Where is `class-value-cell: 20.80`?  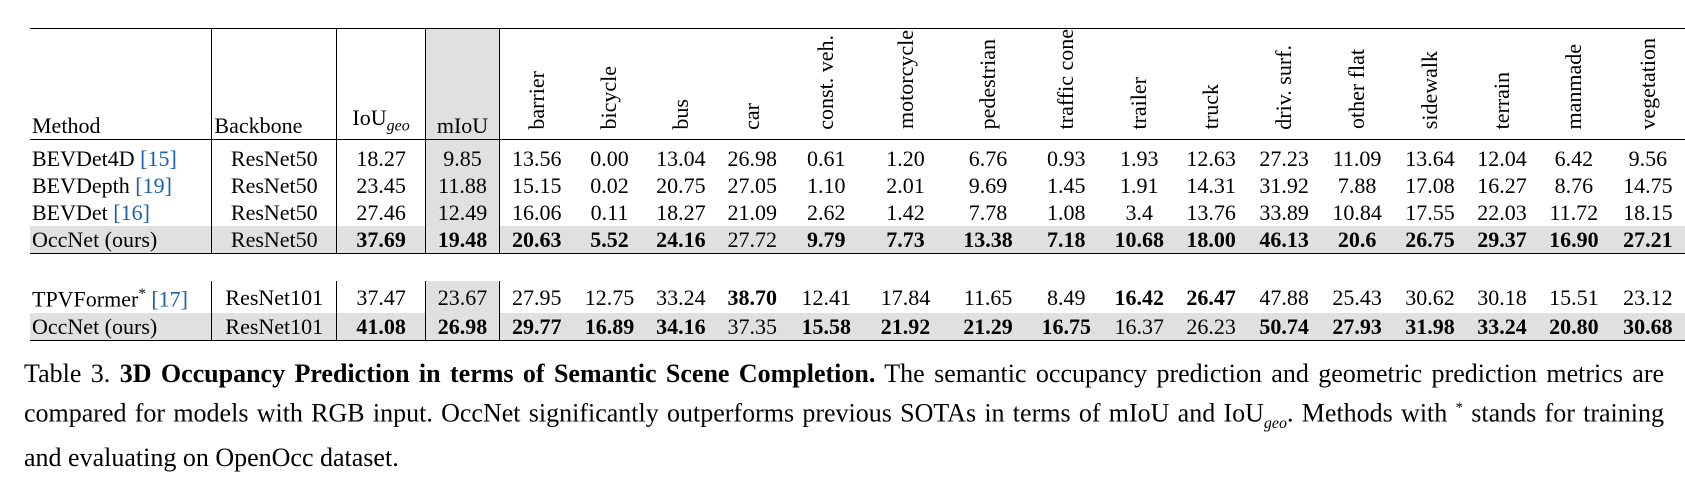 class-value-cell: 20.80 is located at coordinates (1573, 326).